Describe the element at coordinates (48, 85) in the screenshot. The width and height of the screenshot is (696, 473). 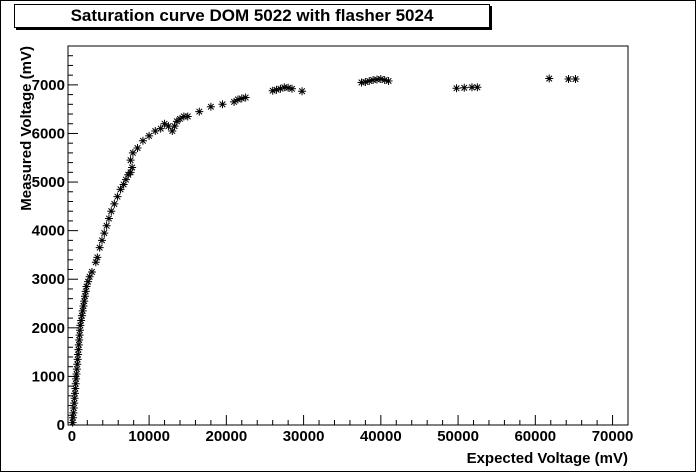
I see `y-tick-label: 7000` at that location.